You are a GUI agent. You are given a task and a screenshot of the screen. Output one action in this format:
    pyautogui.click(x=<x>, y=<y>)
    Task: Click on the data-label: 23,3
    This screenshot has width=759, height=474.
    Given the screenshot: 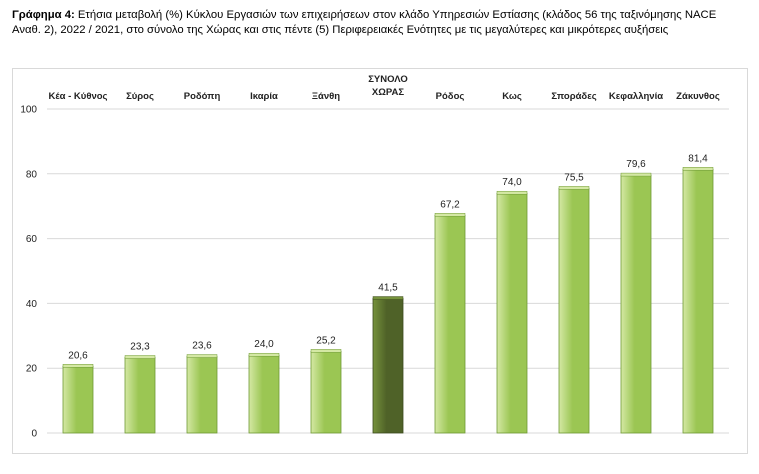 What is the action you would take?
    pyautogui.click(x=140, y=347)
    